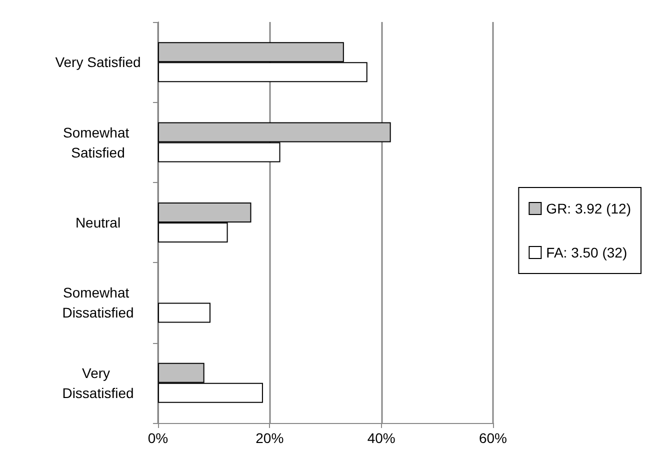  Describe the element at coordinates (184, 312) in the screenshot. I see `bar` at that location.